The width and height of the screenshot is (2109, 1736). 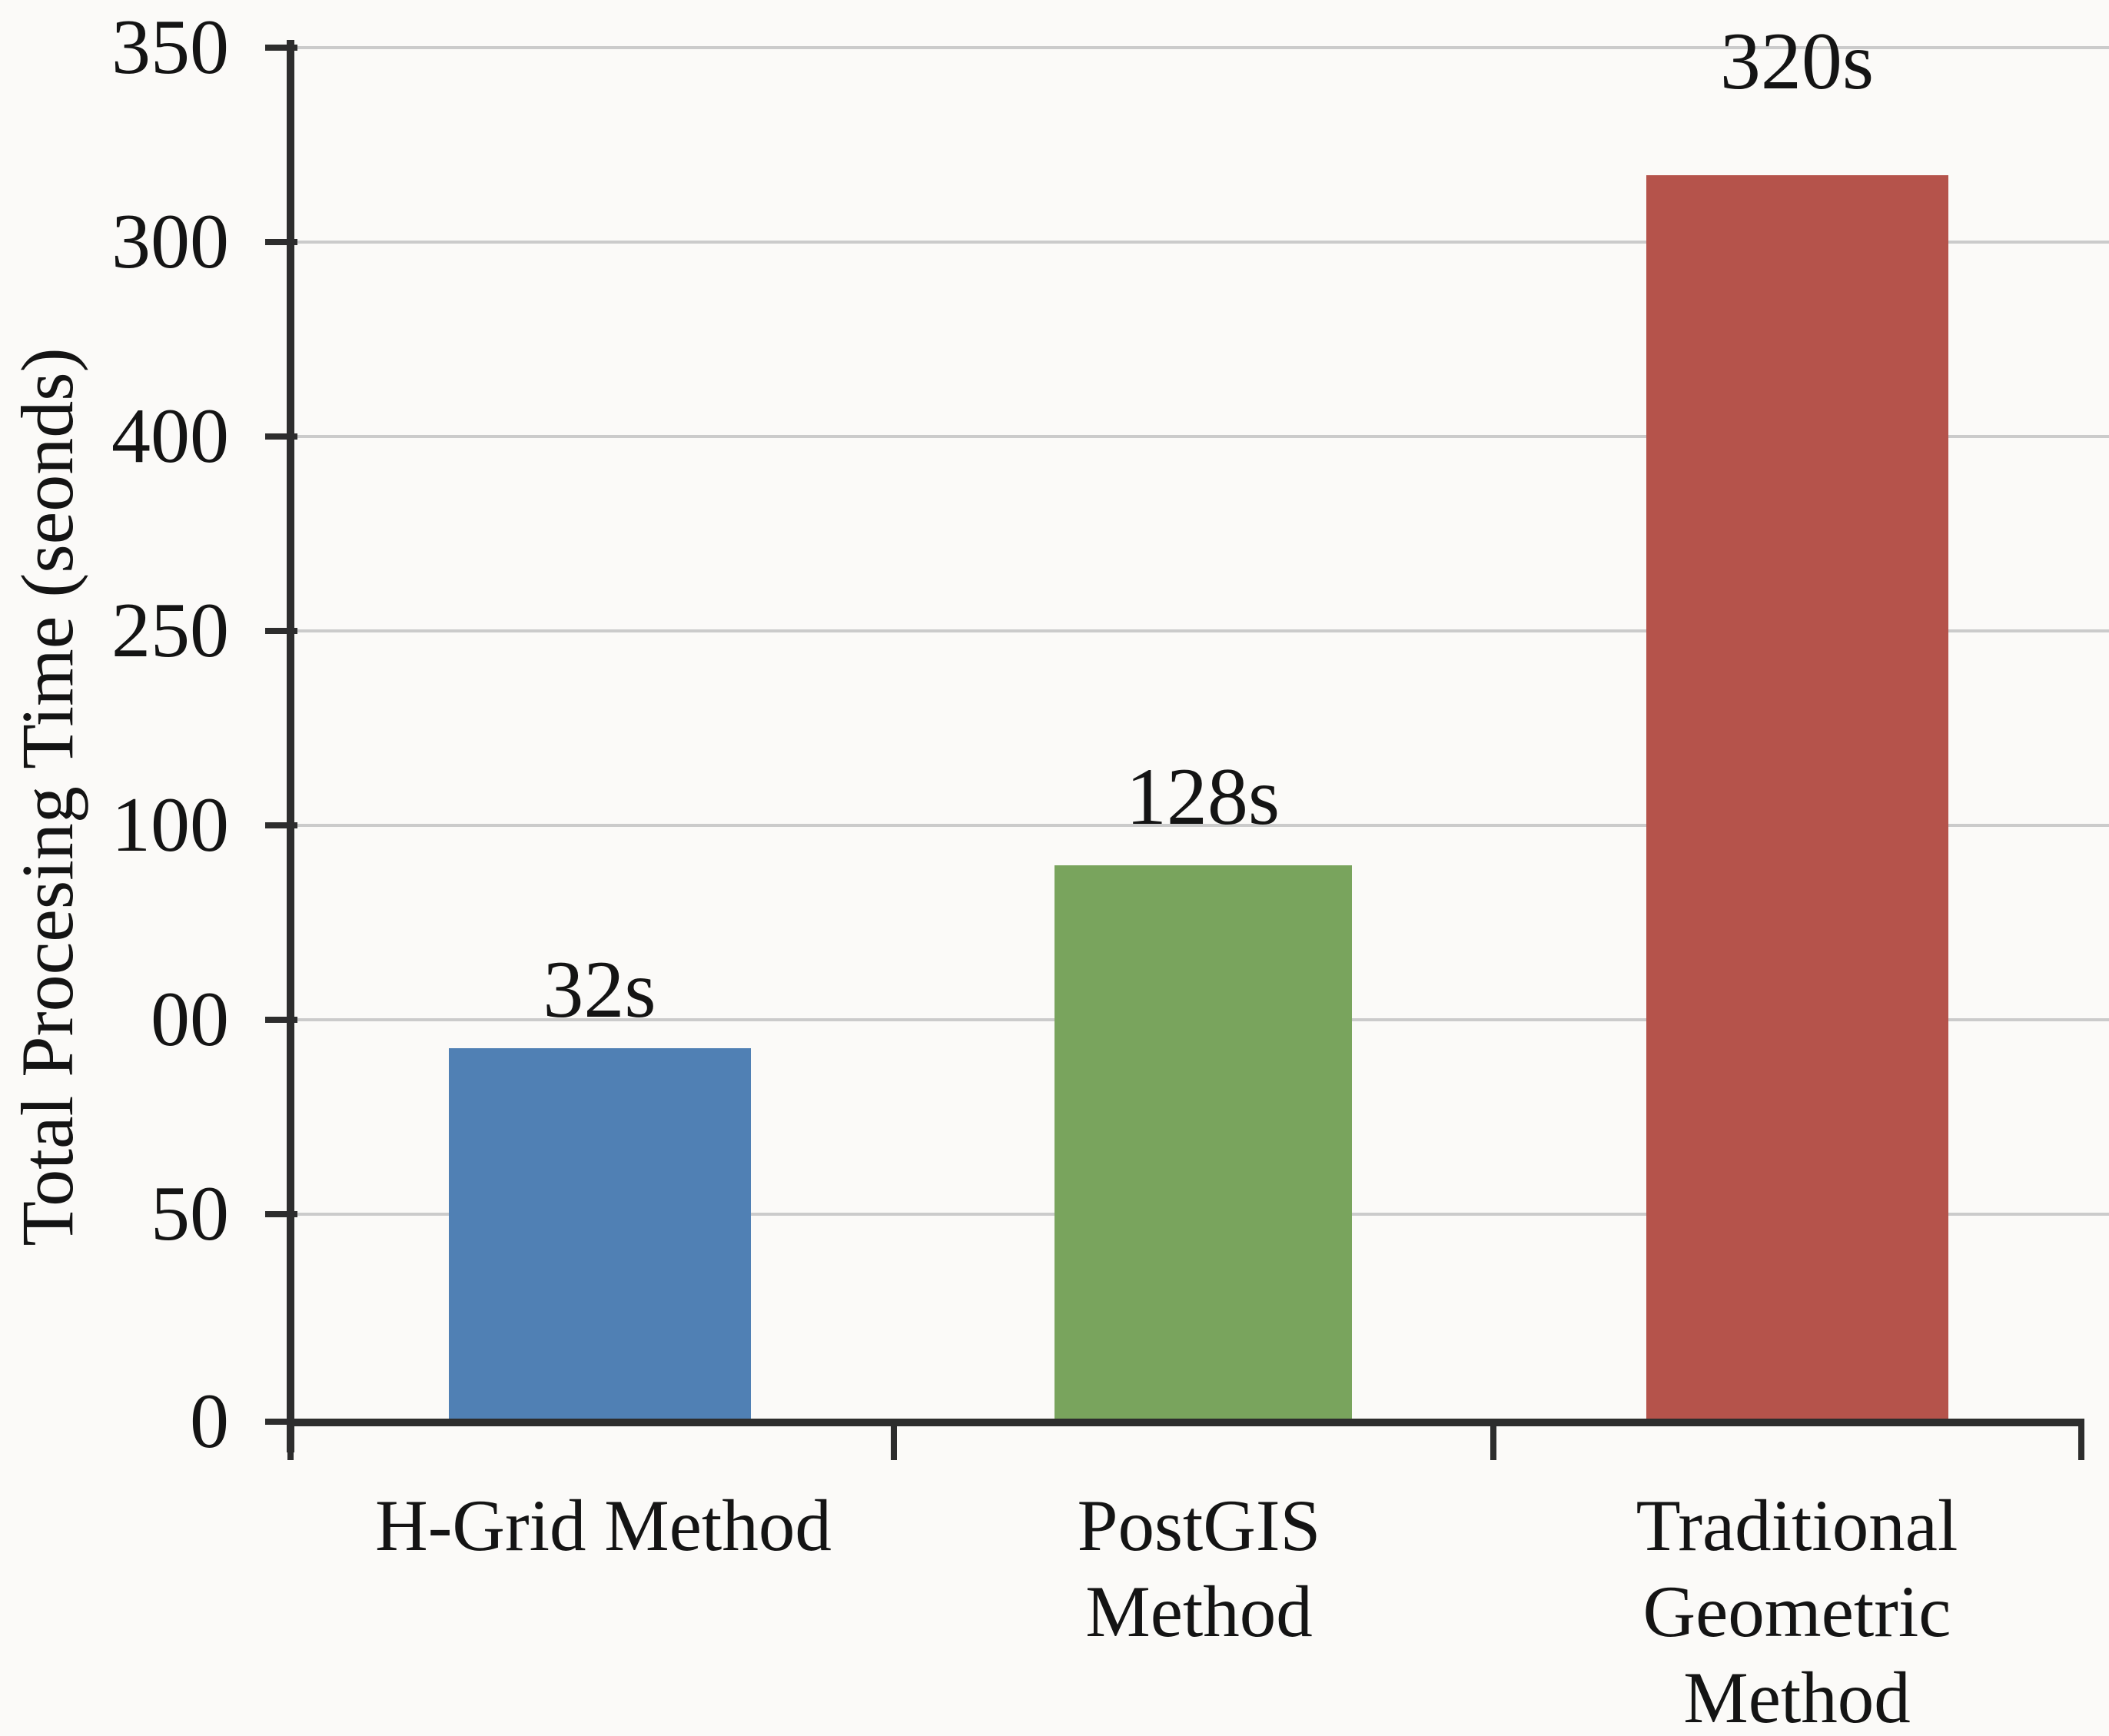 I want to click on x-category-label: H-Grid Method, so click(x=603, y=1525).